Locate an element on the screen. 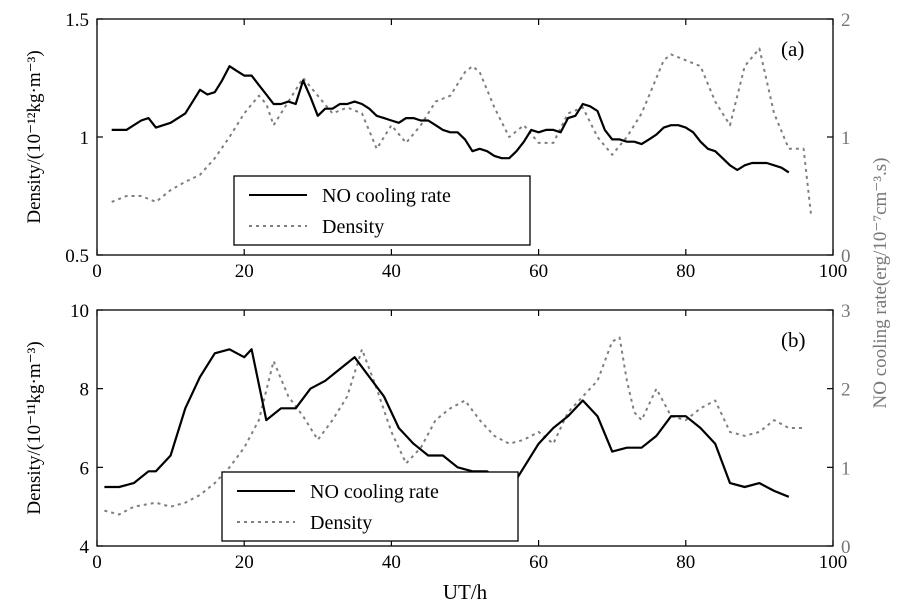 The width and height of the screenshot is (900, 611). panel-b-xtick-label: 0 is located at coordinates (97, 562).